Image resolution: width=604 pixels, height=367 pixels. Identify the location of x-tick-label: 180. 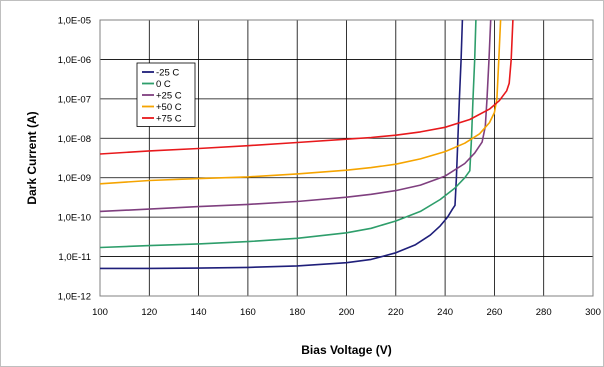
(297, 312).